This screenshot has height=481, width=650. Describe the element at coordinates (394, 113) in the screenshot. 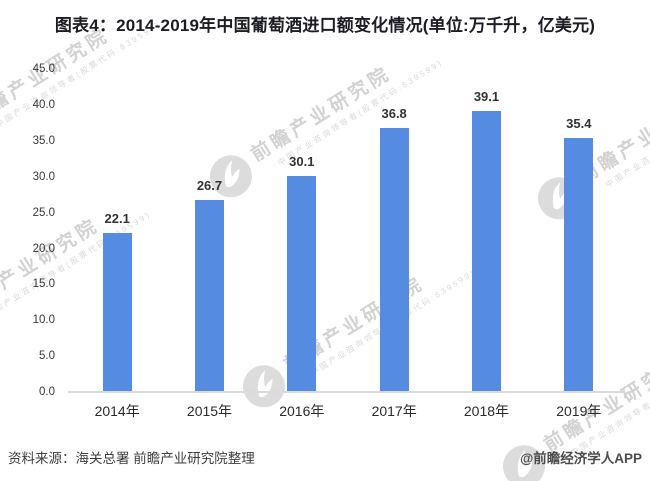

I see `bar-value-label: 36.8` at that location.